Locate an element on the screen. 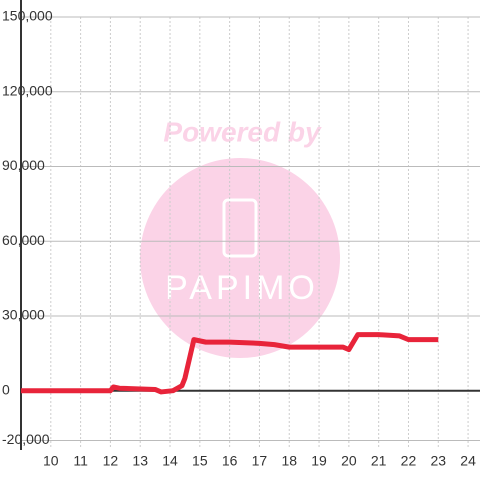 The image size is (480, 480). x-tick-label: 16 is located at coordinates (230, 461).